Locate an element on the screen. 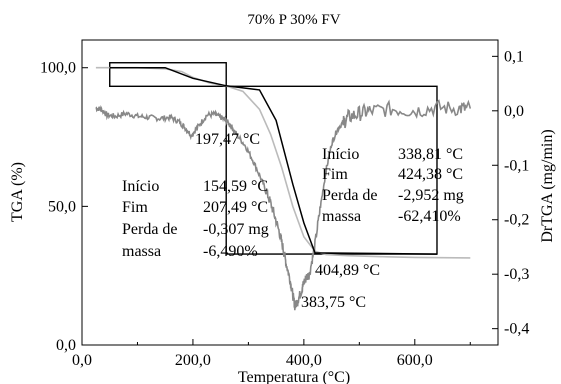 Image resolution: width=561 pixels, height=384 pixels. step-2-label-end: Fim is located at coordinates (335, 174).